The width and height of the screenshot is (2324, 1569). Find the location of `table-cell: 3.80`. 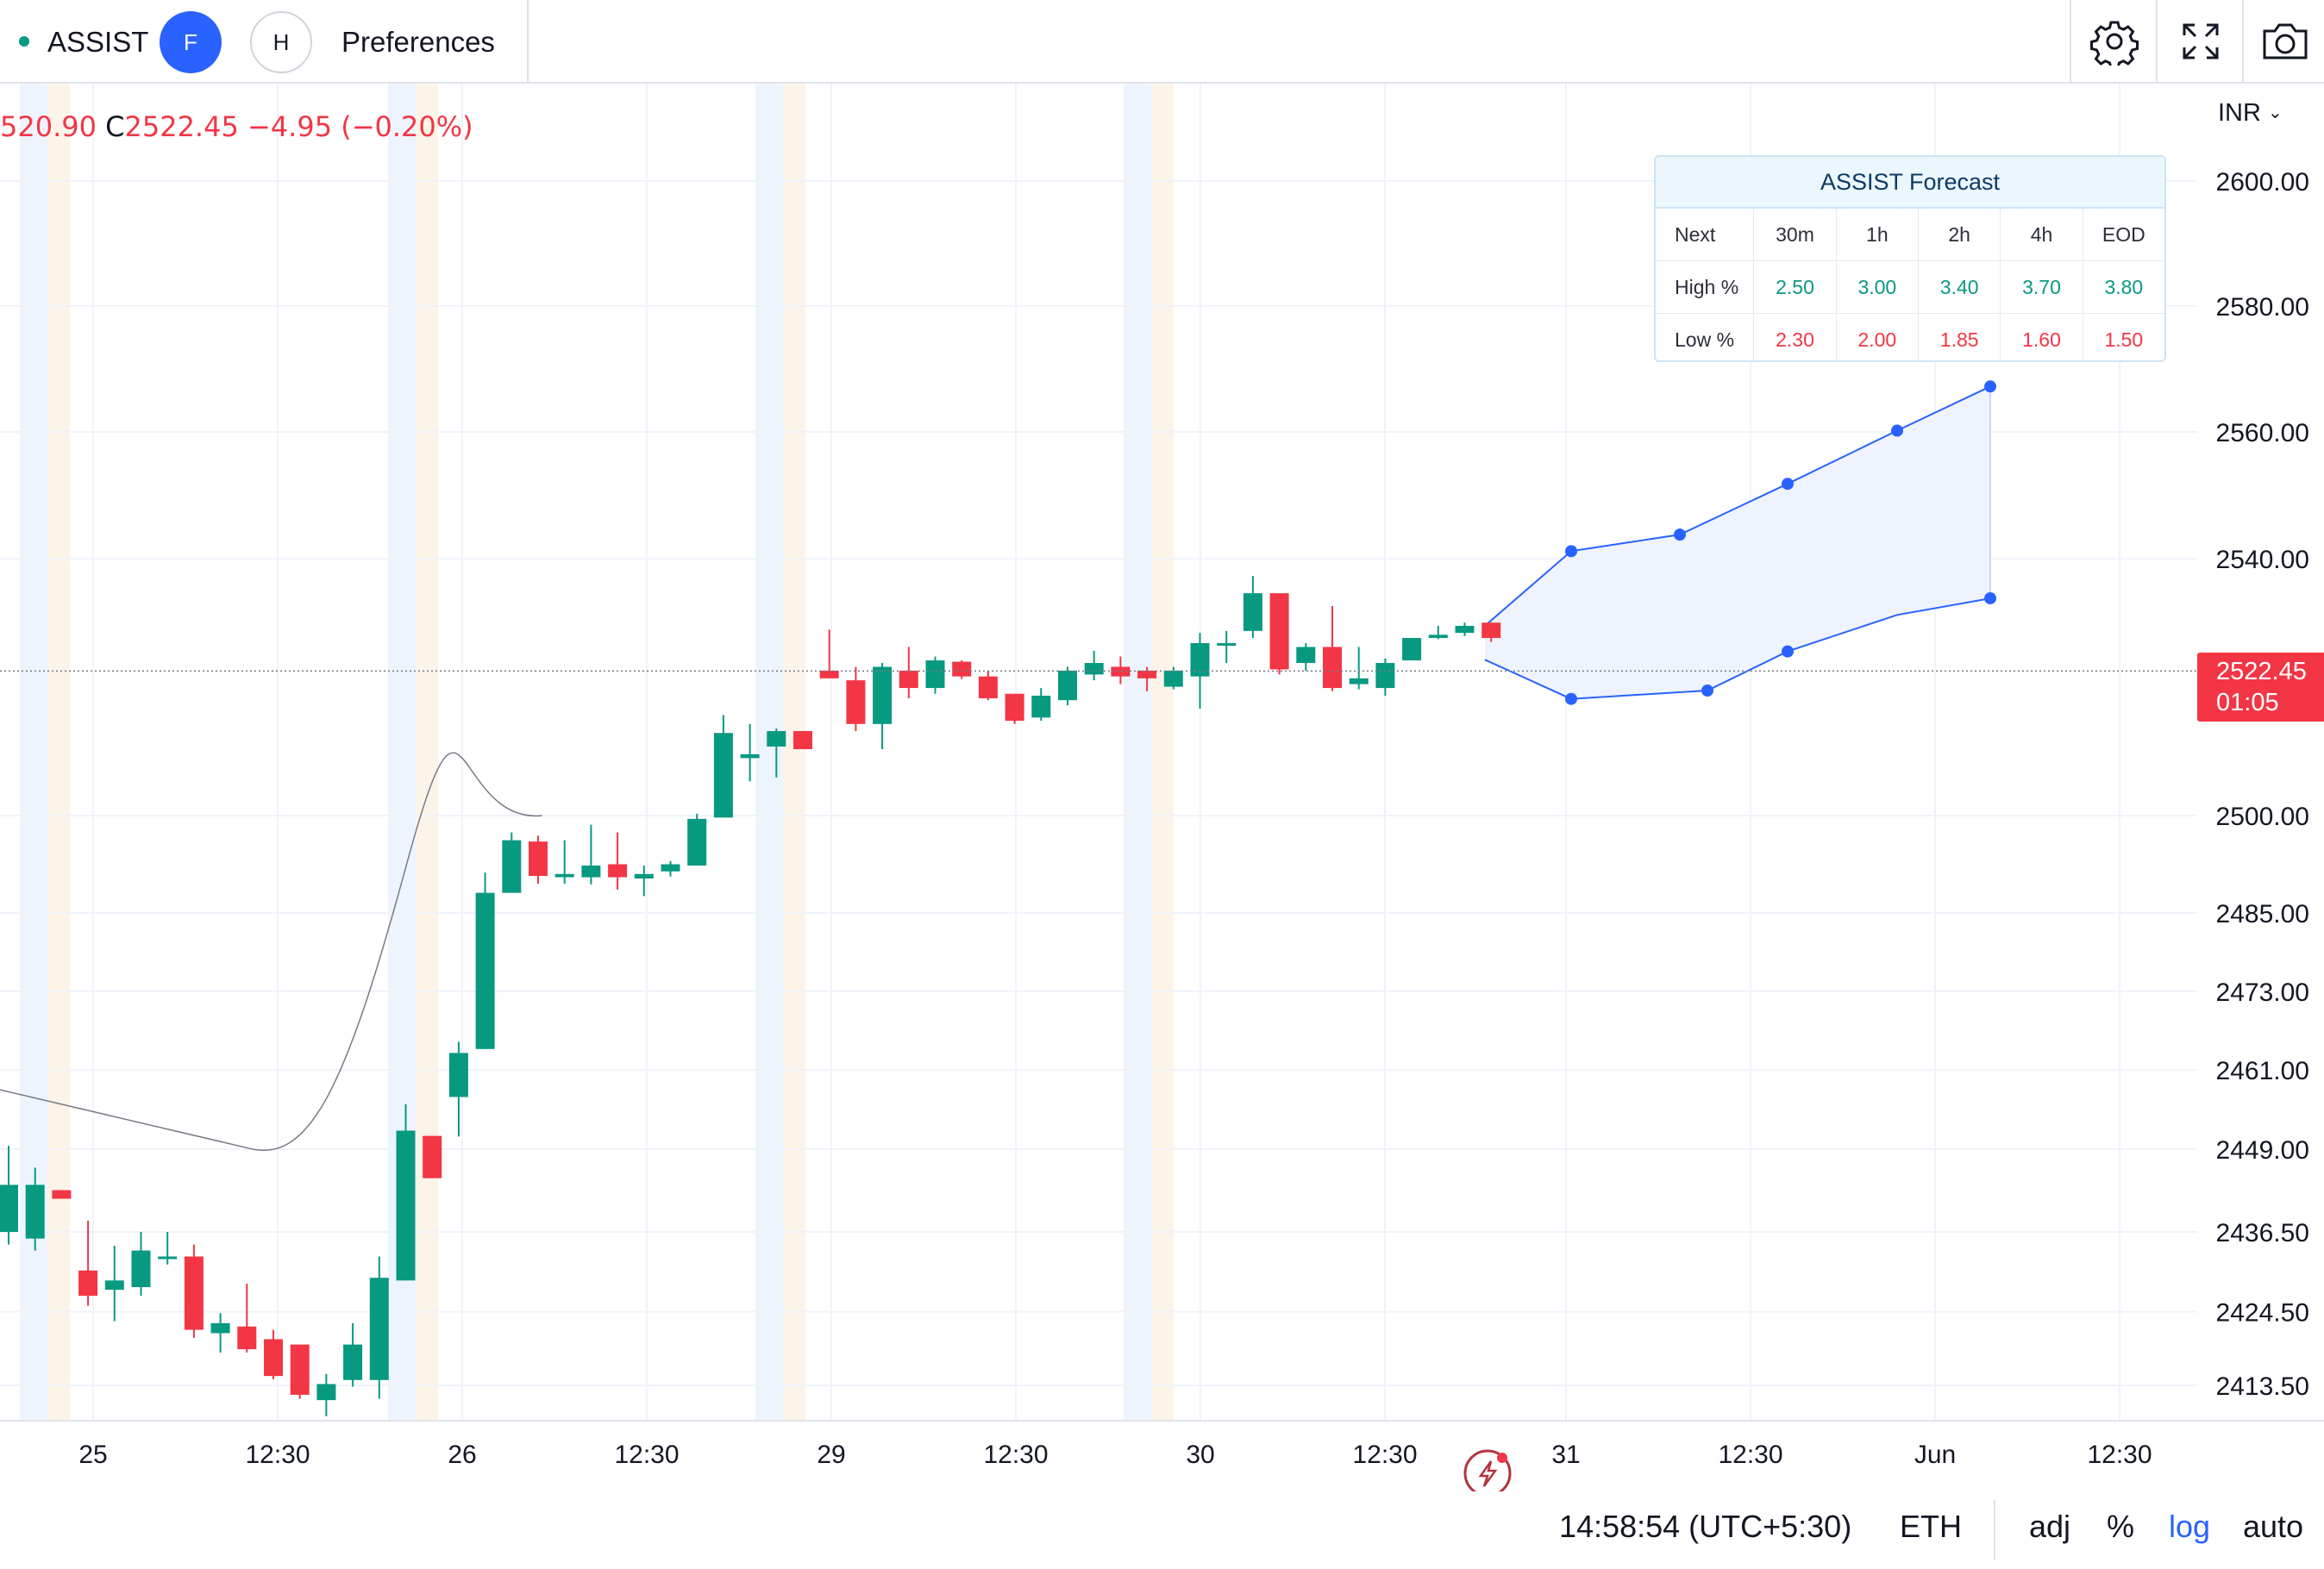

table-cell: 3.80 is located at coordinates (2123, 287).